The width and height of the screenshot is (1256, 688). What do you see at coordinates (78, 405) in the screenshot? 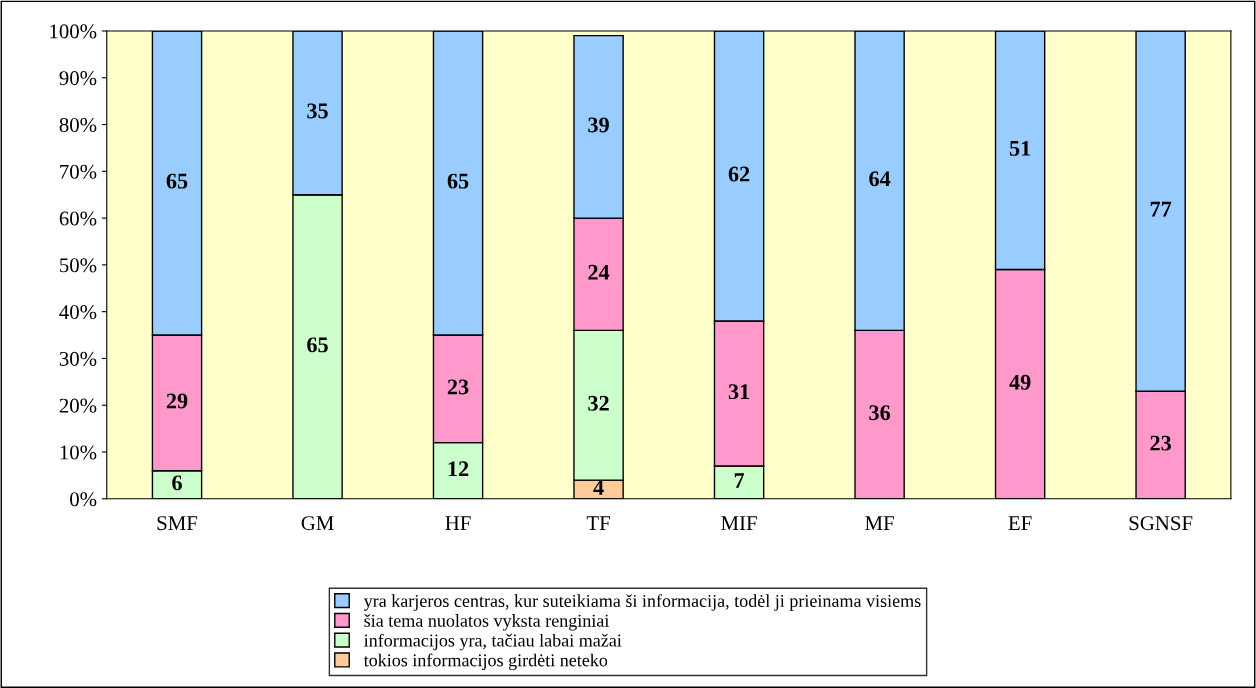
I see `y-tick-label: 20%` at bounding box center [78, 405].